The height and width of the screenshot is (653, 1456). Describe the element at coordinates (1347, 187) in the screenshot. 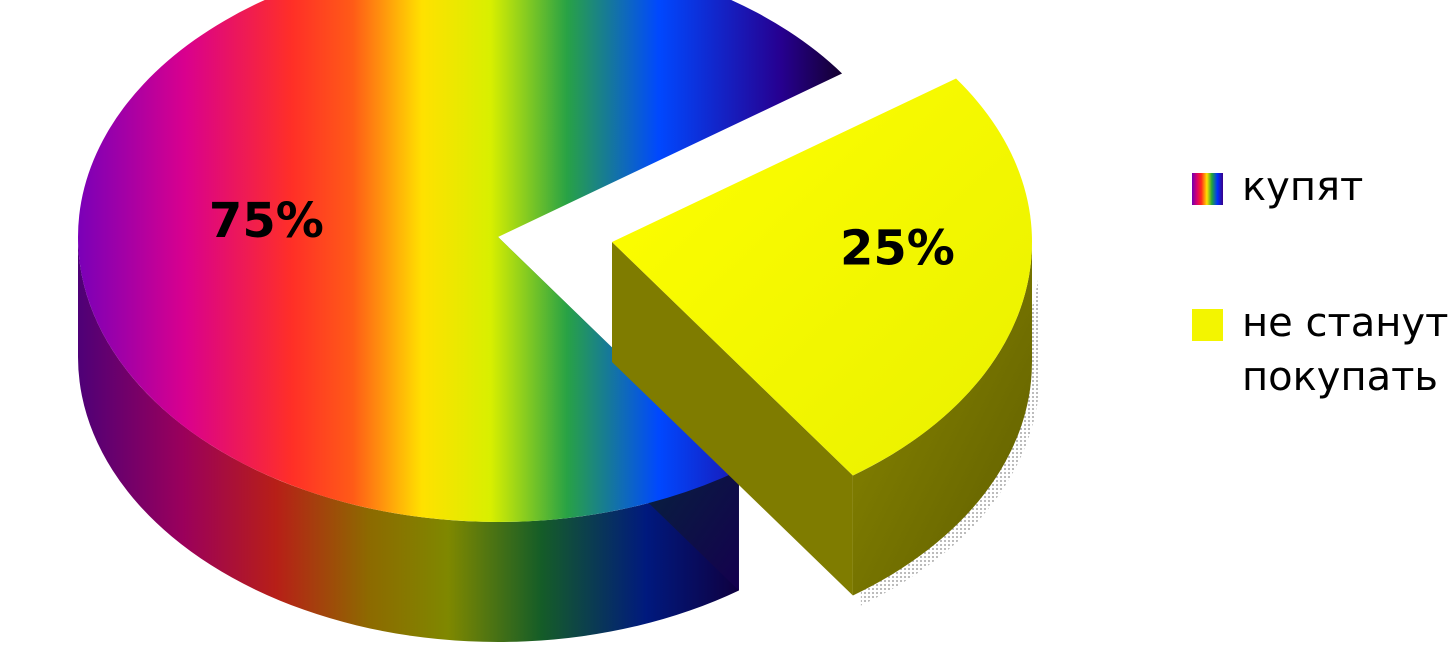

I see `legend-label-kupyat: купят` at that location.